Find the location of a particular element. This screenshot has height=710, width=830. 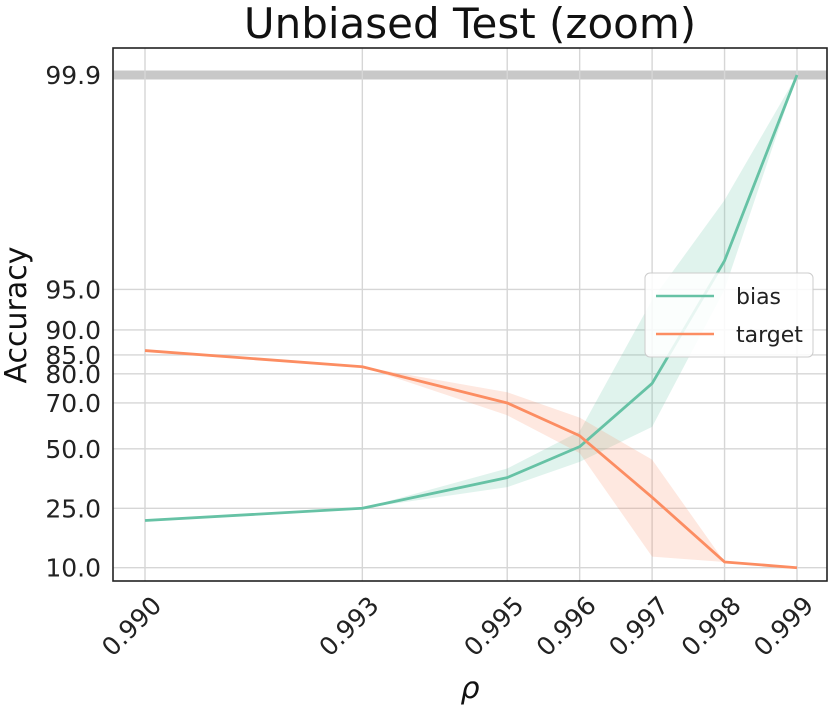

x-tick-label: 0.997 is located at coordinates (638, 626).